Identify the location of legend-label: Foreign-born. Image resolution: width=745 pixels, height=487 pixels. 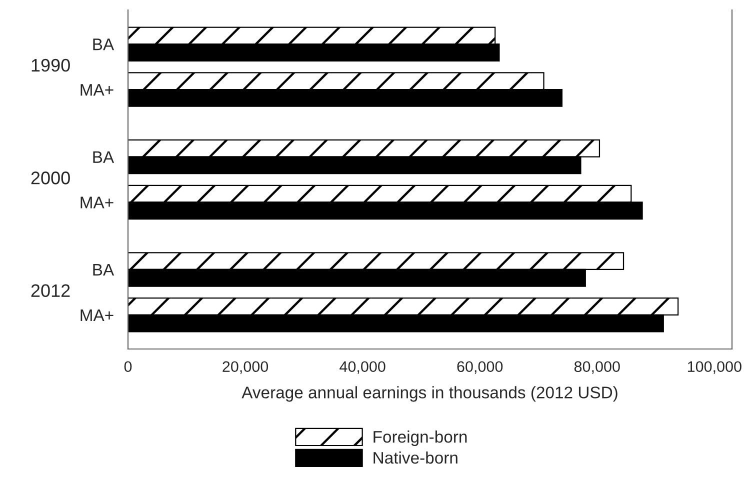
(420, 438).